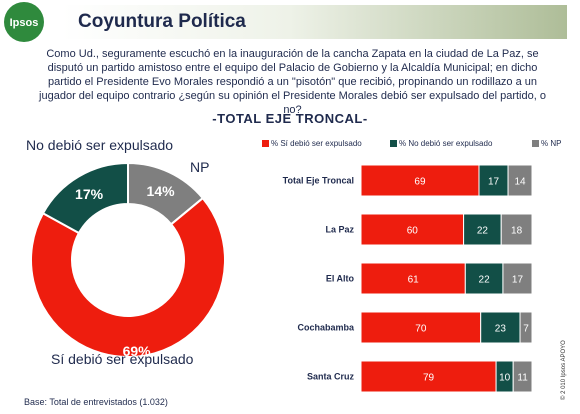 This screenshot has height=414, width=580. Describe the element at coordinates (89, 194) in the screenshot. I see `pie-value-no: 17%` at that location.